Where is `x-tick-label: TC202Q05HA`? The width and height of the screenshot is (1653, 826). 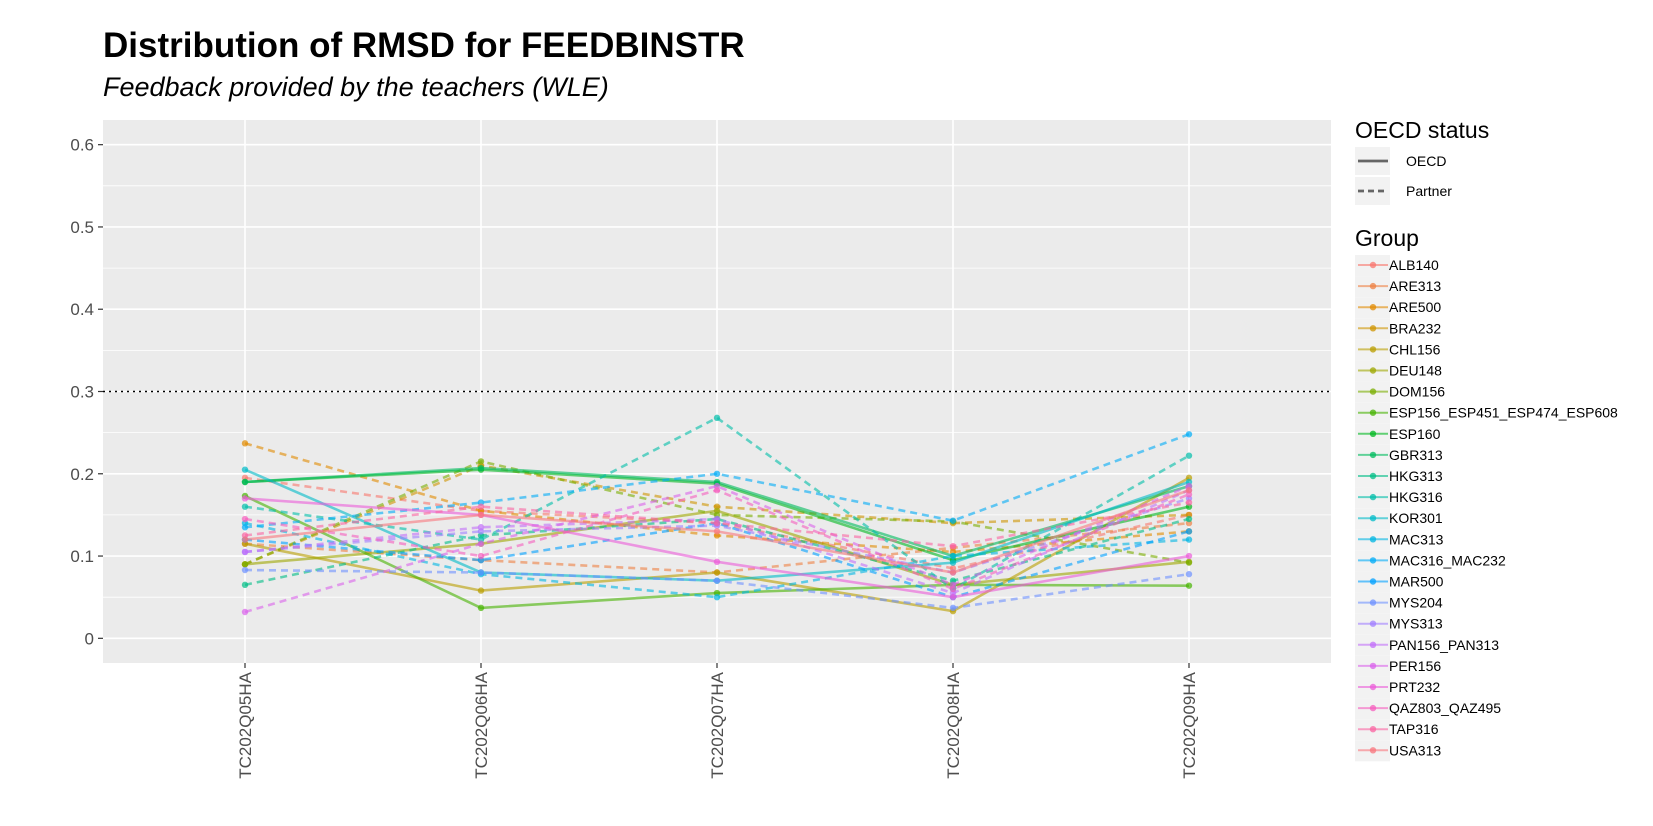 x-tick-label: TC202Q05HA is located at coordinates (245, 724).